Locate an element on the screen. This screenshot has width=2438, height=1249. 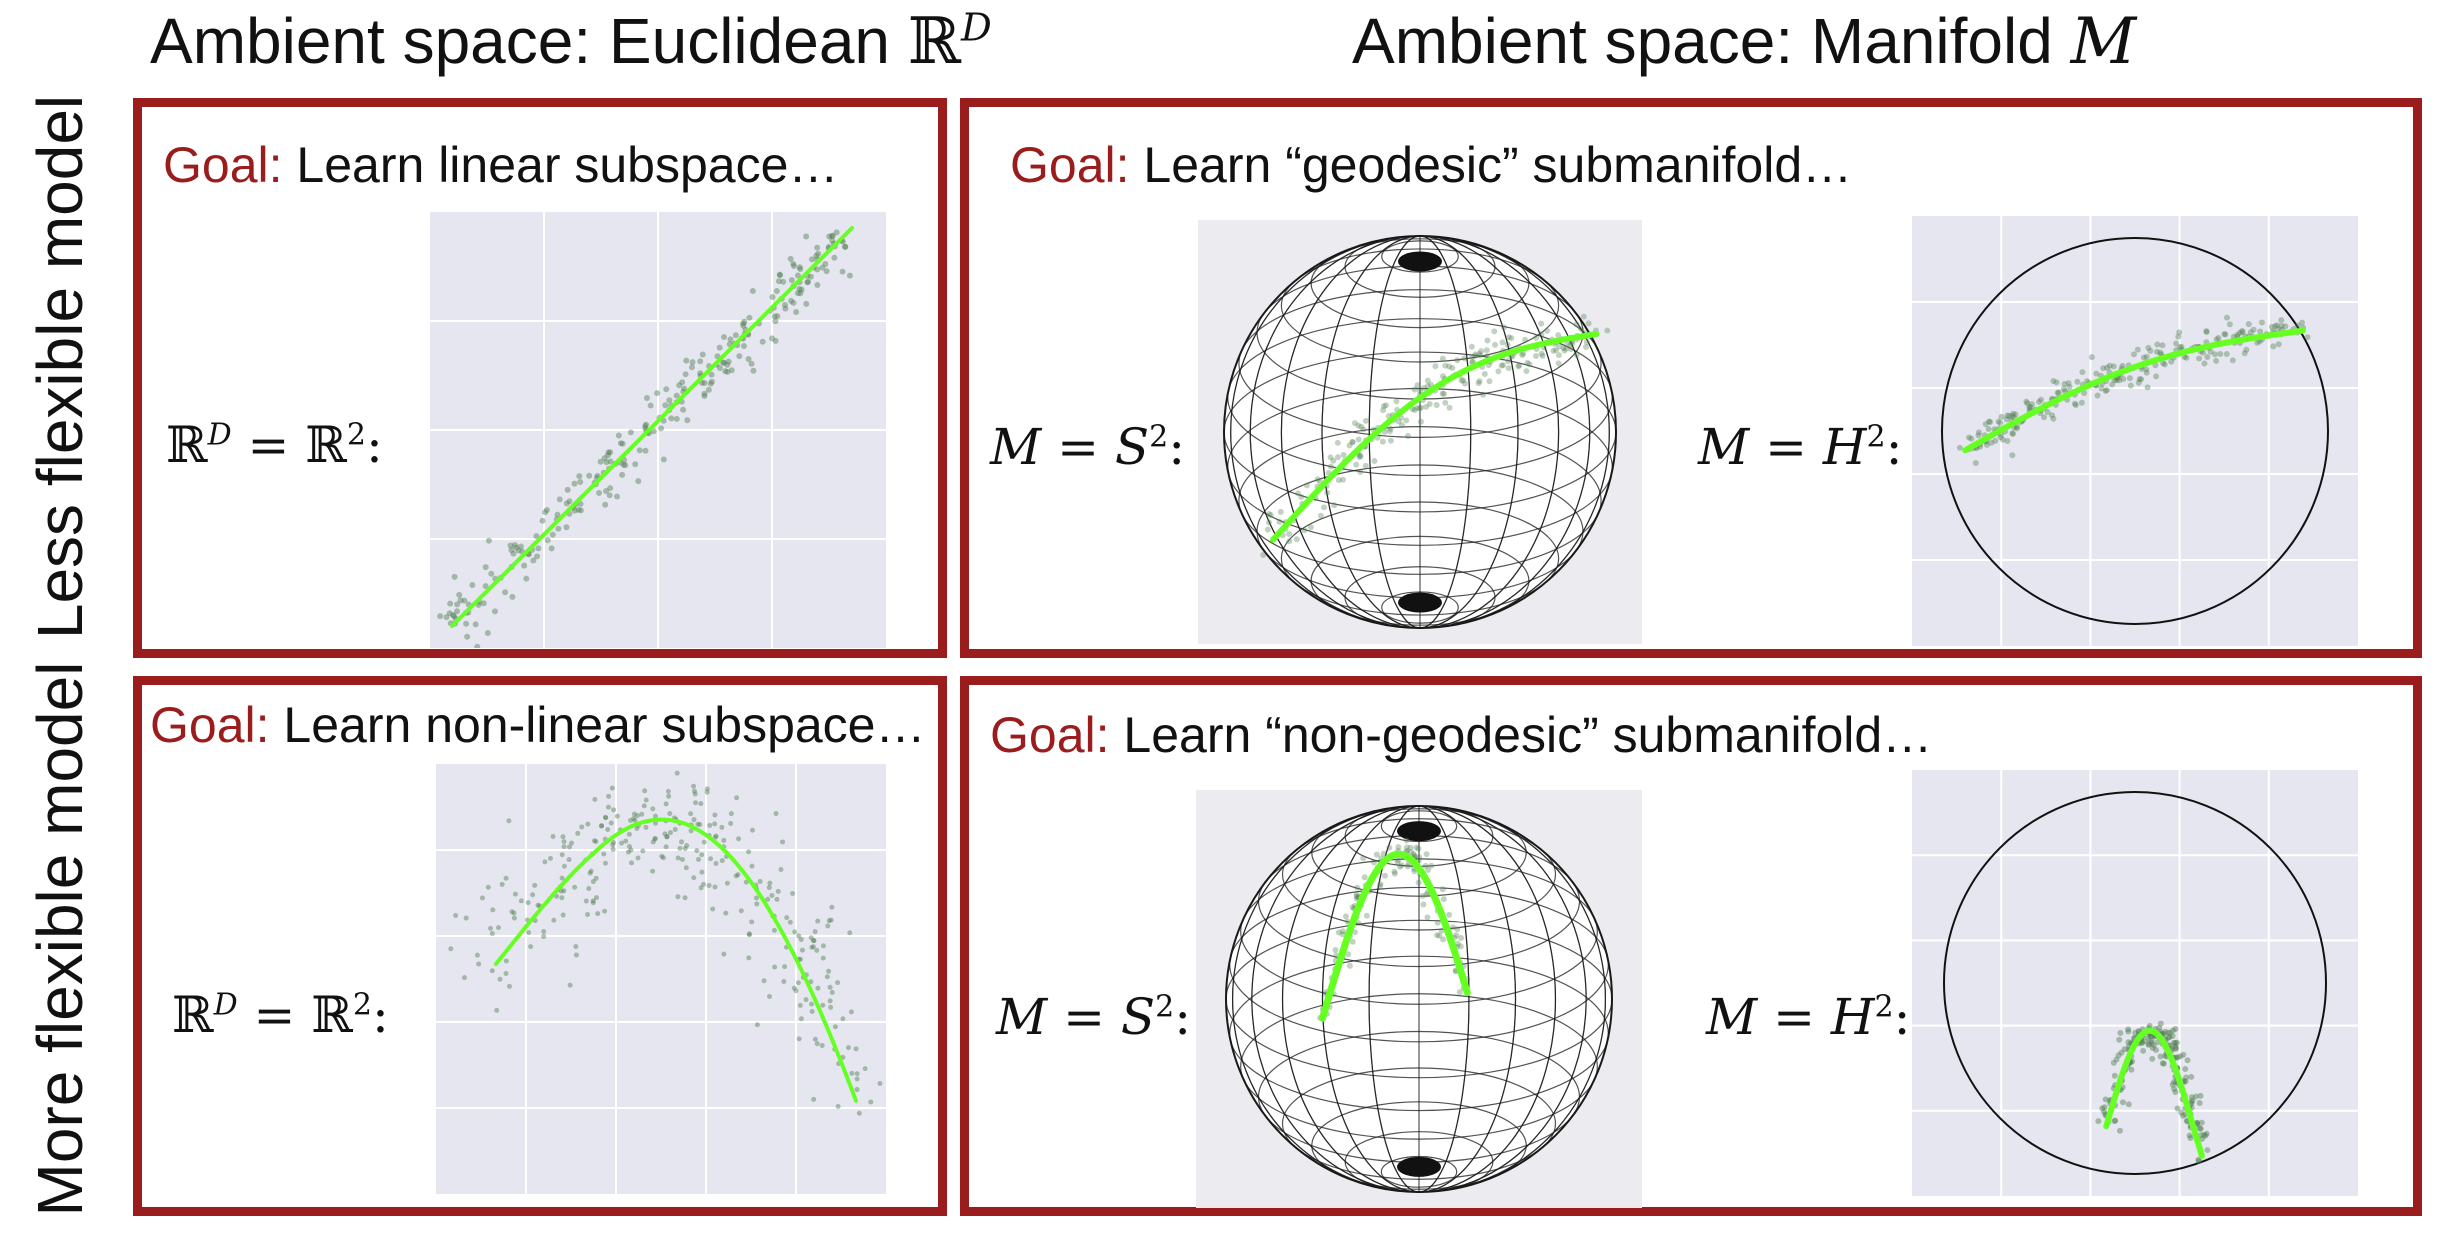
sphere-nongeodesic-plot is located at coordinates (1419, 999).